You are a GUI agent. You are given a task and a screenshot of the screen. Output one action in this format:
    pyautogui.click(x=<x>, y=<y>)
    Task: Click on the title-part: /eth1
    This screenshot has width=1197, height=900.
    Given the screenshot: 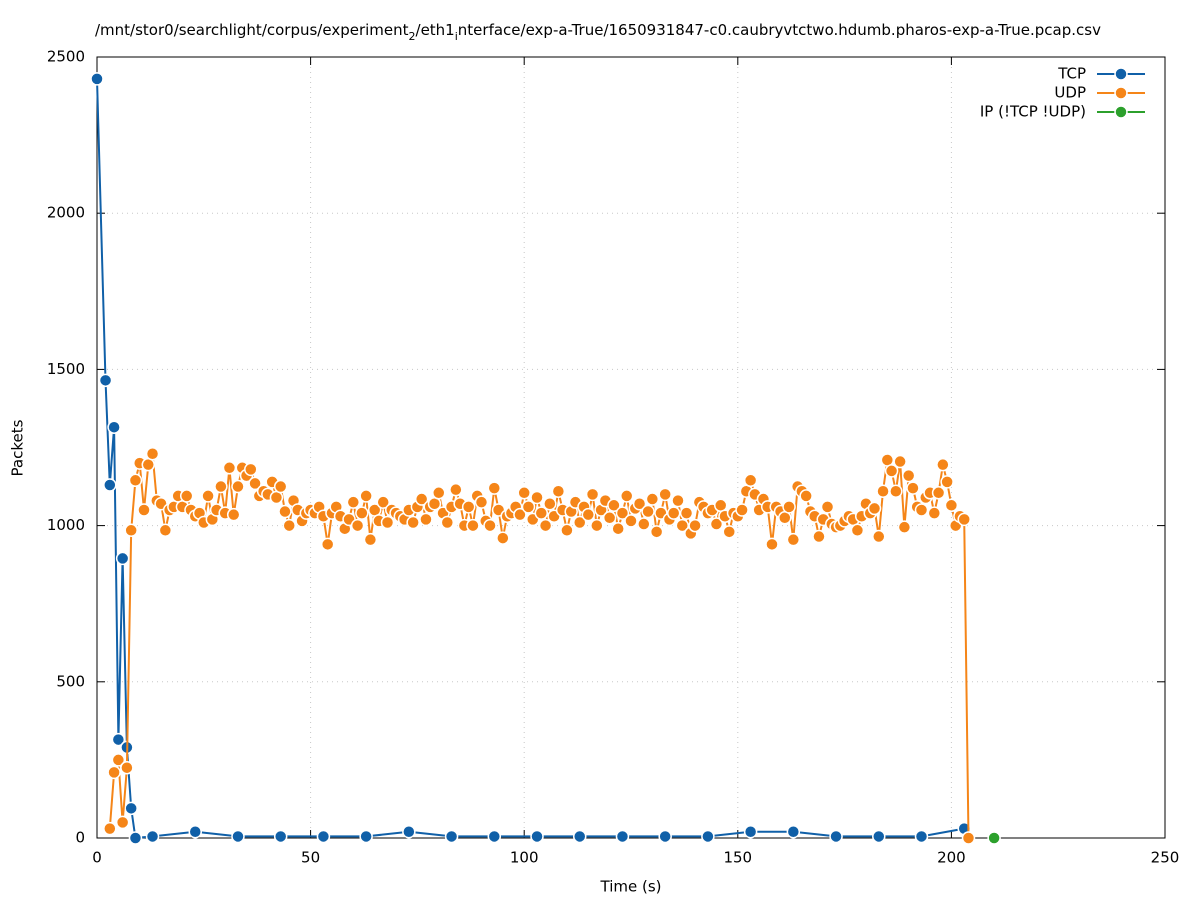 What is the action you would take?
    pyautogui.click(x=435, y=30)
    